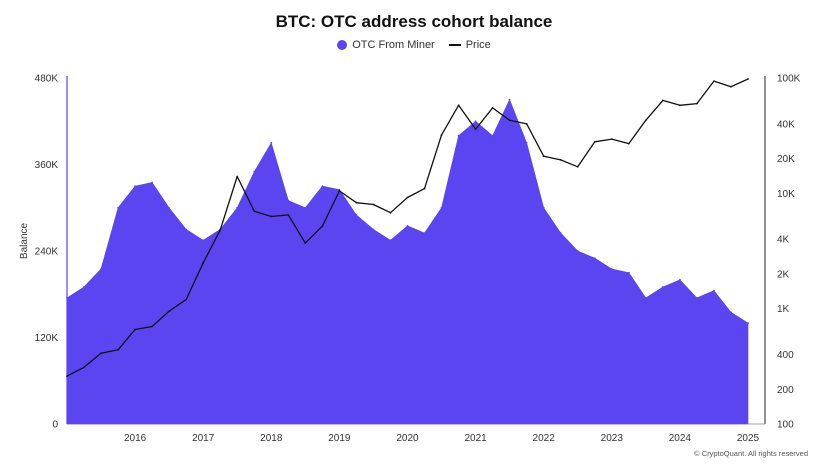 This screenshot has height=467, width=828. I want to click on y-tick-right-label: 2K, so click(783, 274).